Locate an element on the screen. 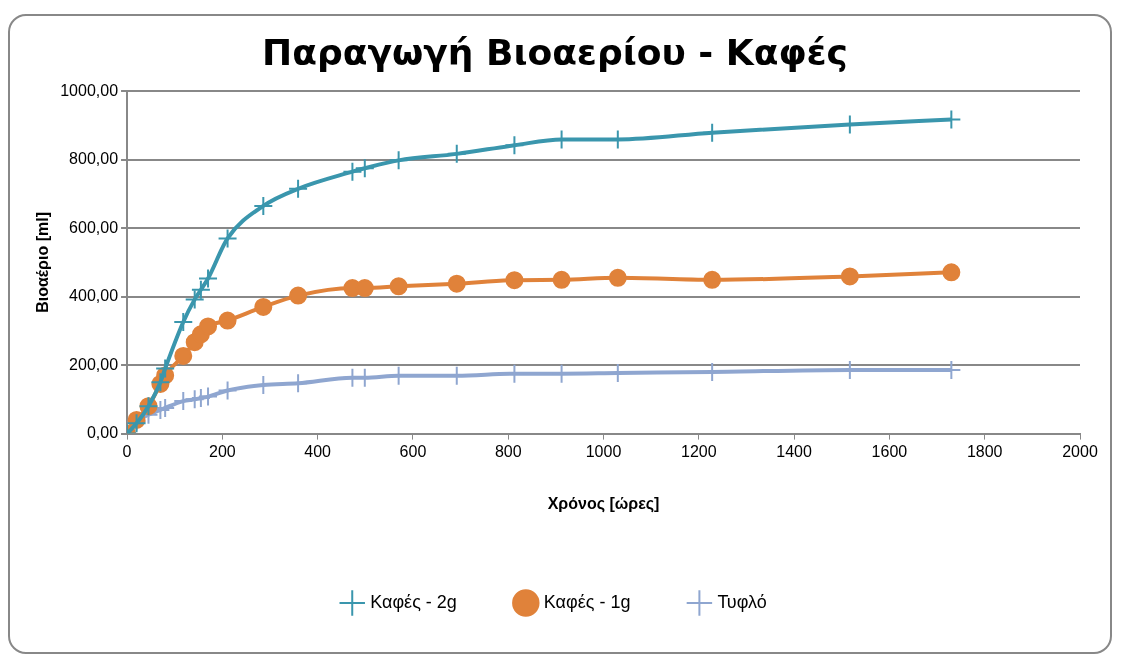 Image resolution: width=1122 pixels, height=662 pixels. y-tick-label: 600,00 is located at coordinates (94, 227).